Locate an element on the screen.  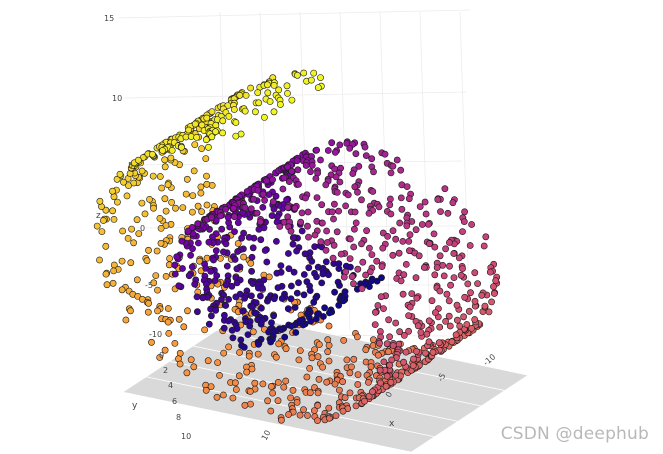
z-tick-label: 5 is located at coordinates (130, 165).